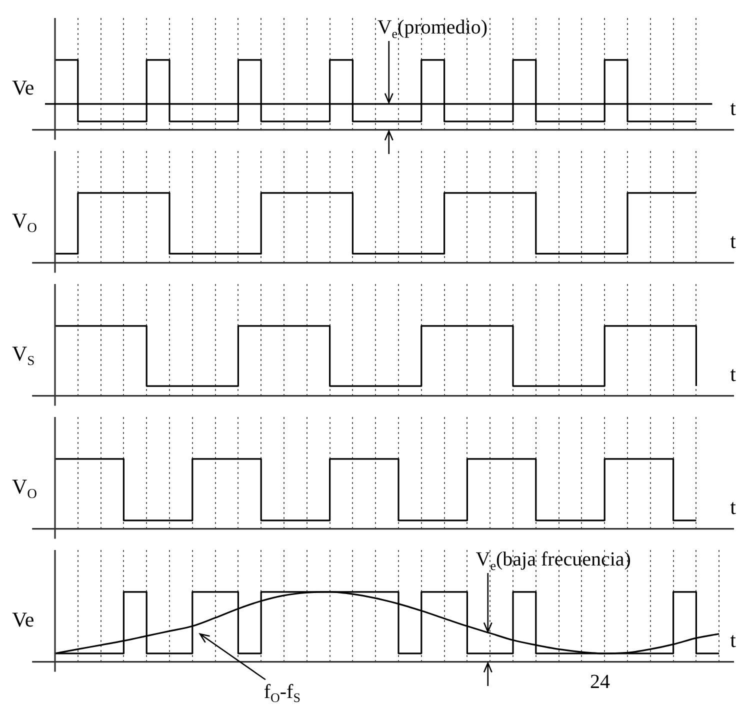  I want to click on text: 24, so click(600, 681).